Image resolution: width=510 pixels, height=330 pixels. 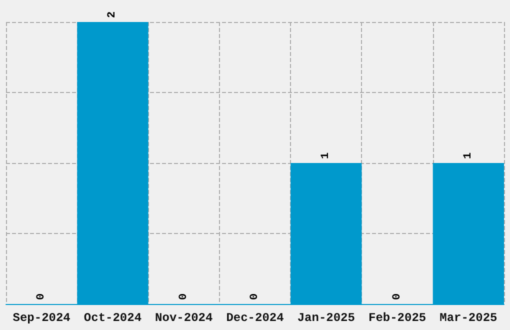 I want to click on x-tick-label: Oct-2024, so click(x=113, y=318).